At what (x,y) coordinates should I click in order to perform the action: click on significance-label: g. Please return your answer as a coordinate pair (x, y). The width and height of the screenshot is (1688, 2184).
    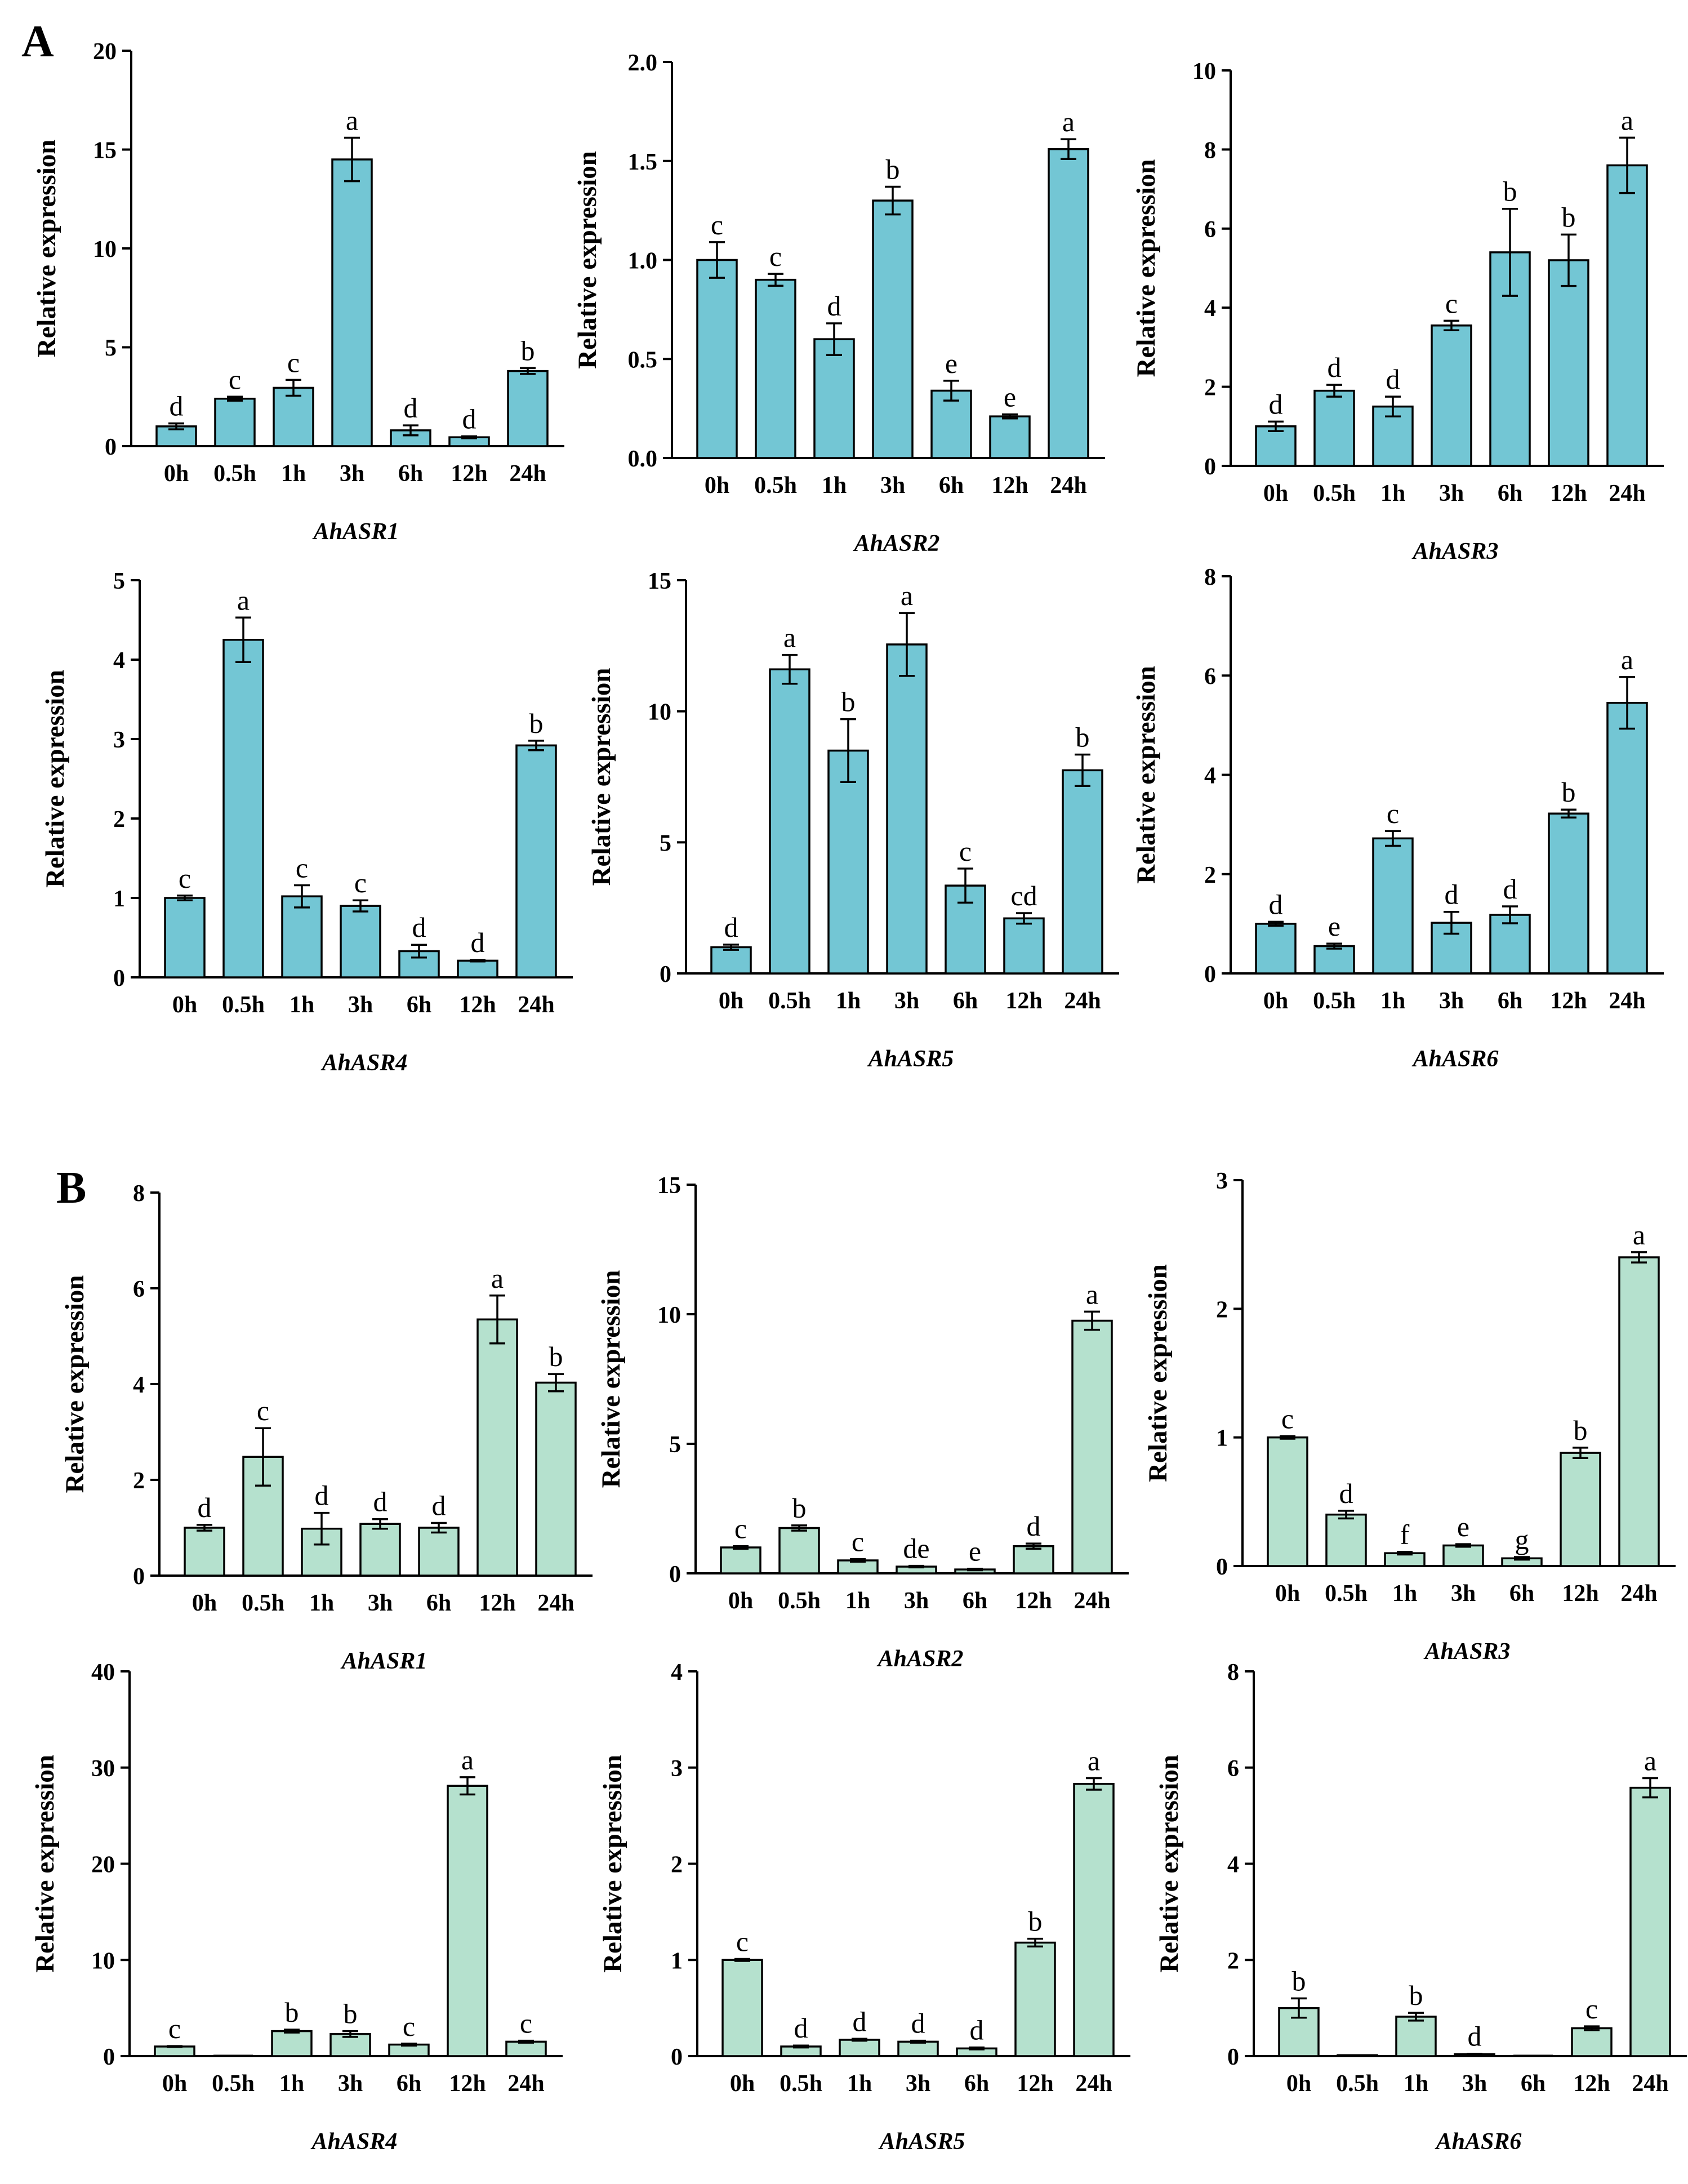
    Looking at the image, I should click on (1522, 1539).